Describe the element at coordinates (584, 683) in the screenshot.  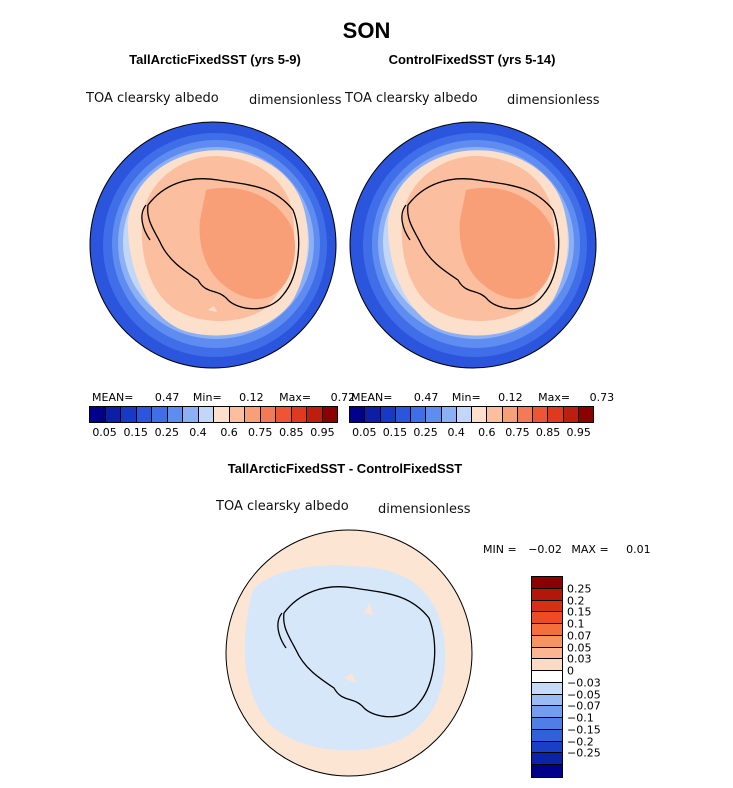
I see `colorbar-tick-label: −0.03` at that location.